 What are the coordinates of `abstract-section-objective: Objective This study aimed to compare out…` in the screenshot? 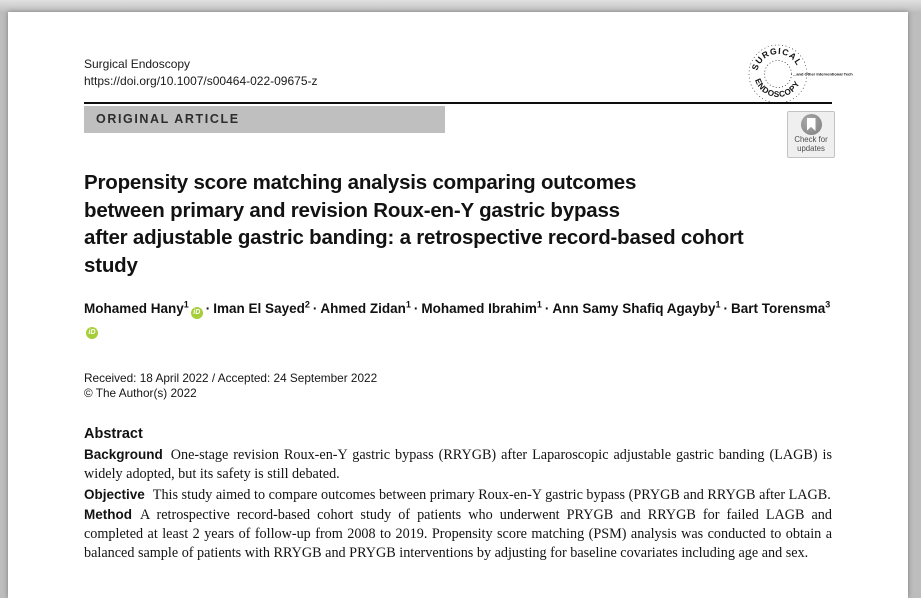 It's located at (458, 495).